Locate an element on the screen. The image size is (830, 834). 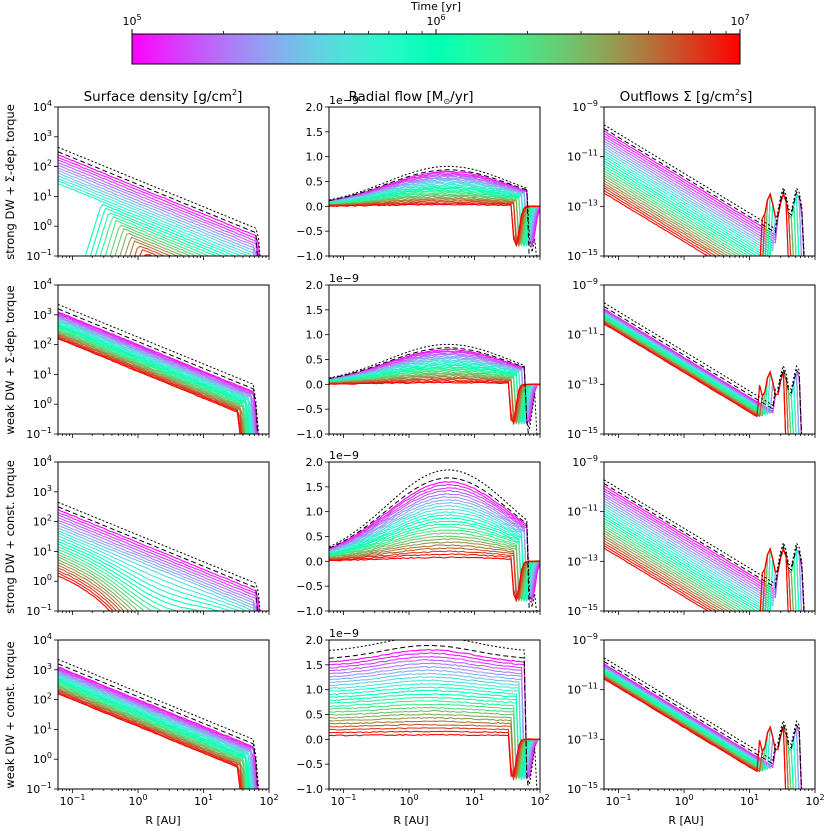
y-tick-label: 1.0 is located at coordinates (315, 157).